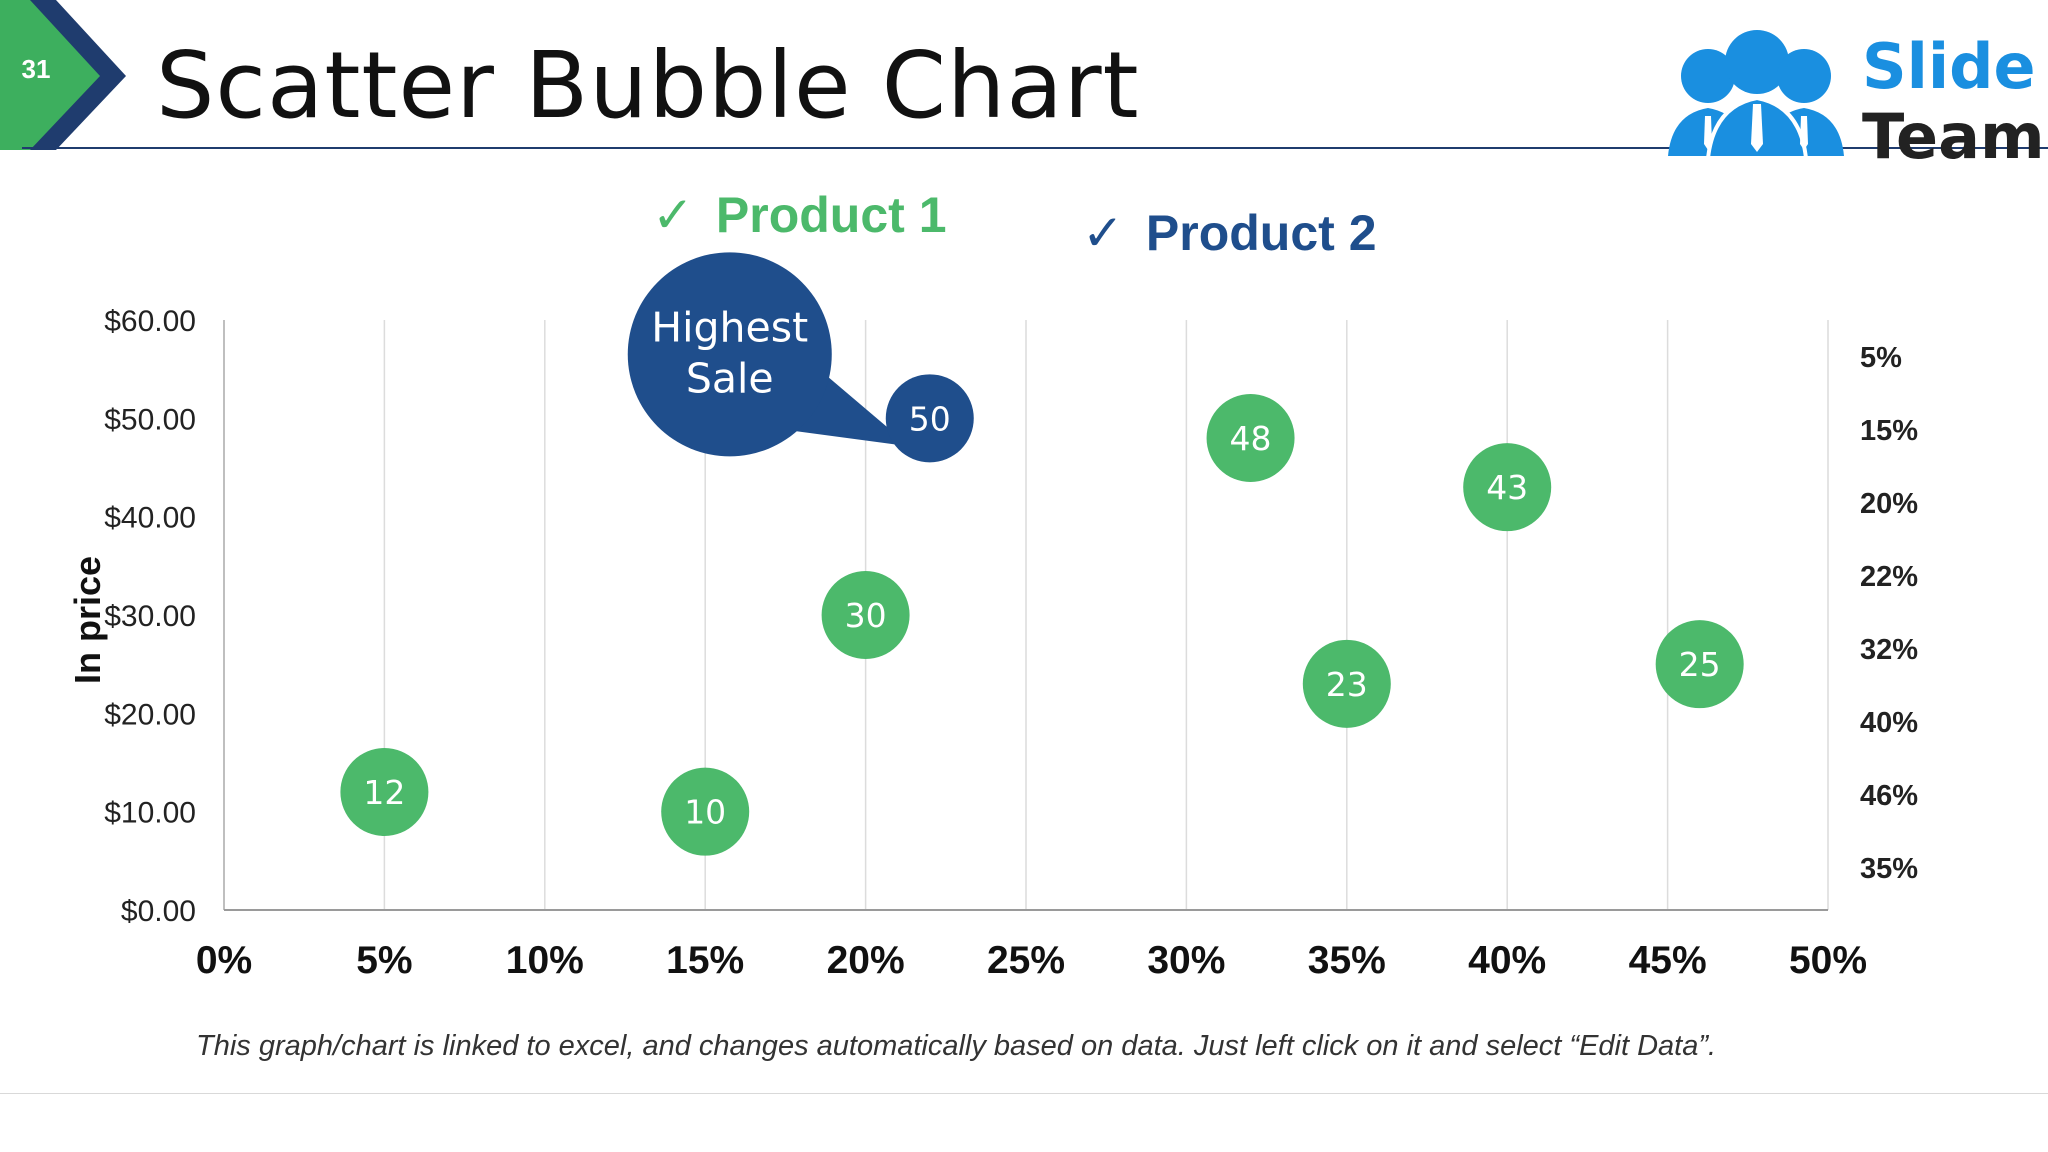 This screenshot has height=1152, width=2048. I want to click on x-tick-label: 25%, so click(1026, 960).